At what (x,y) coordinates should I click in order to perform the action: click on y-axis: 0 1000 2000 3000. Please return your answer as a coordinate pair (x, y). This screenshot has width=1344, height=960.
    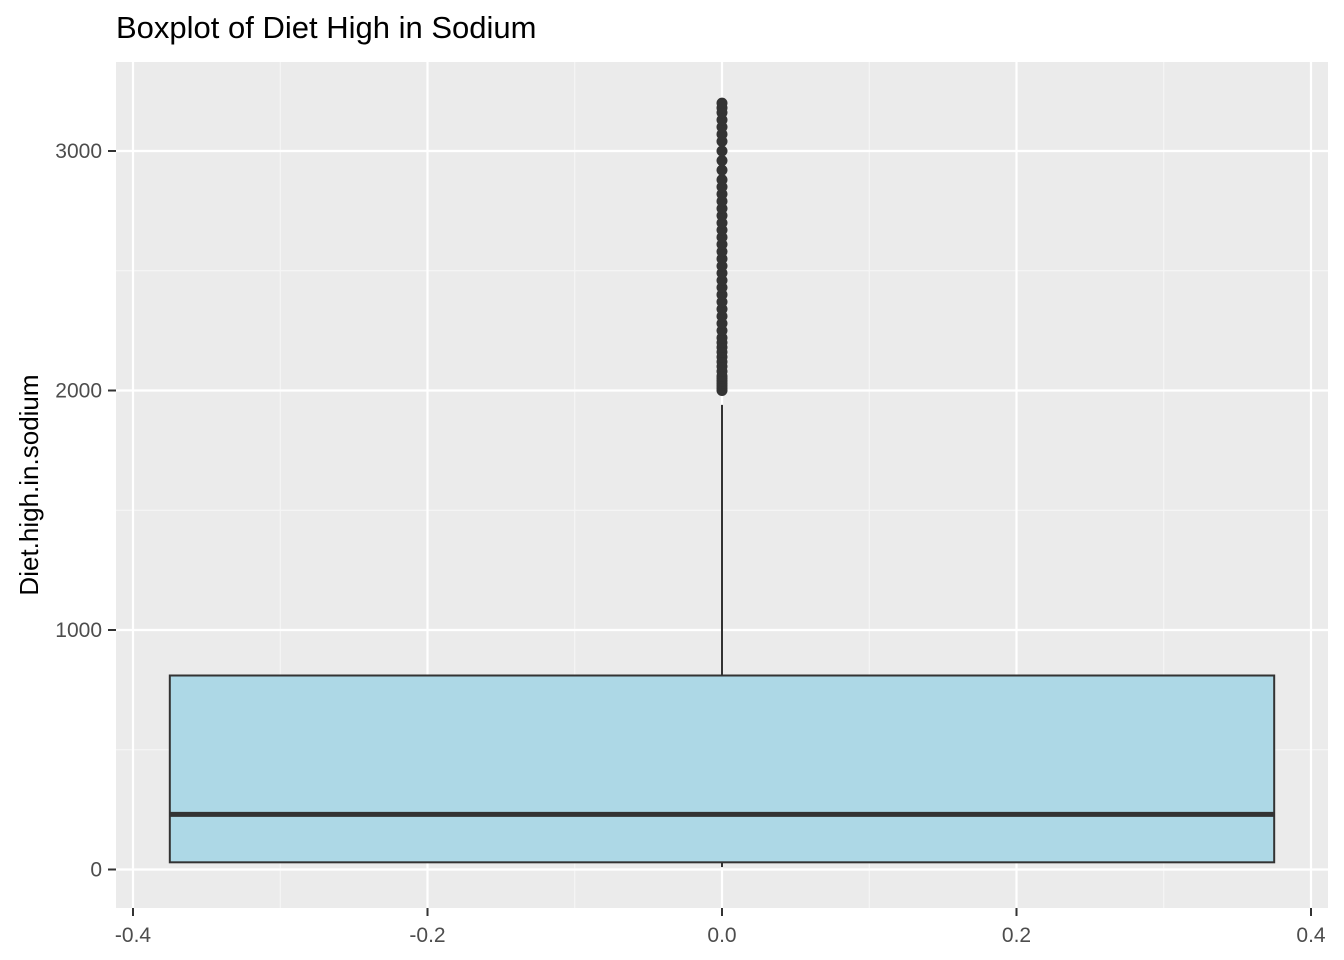
    Looking at the image, I should click on (85, 511).